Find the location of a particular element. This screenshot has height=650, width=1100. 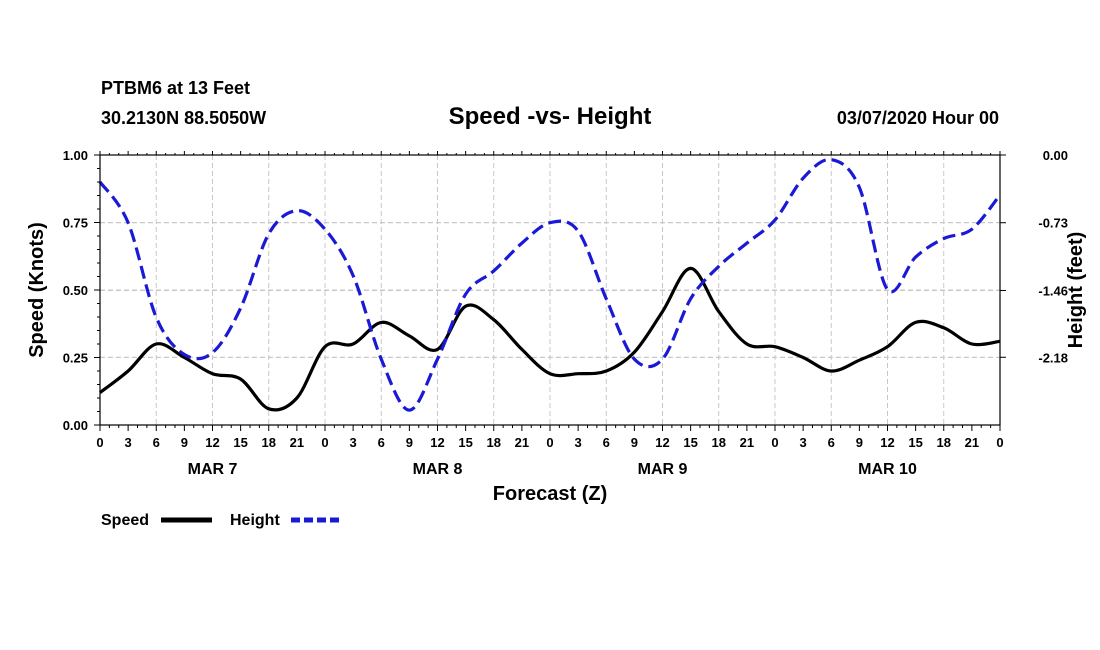

datetime-label: 03/07/2020 Hour 00 is located at coordinates (918, 118).